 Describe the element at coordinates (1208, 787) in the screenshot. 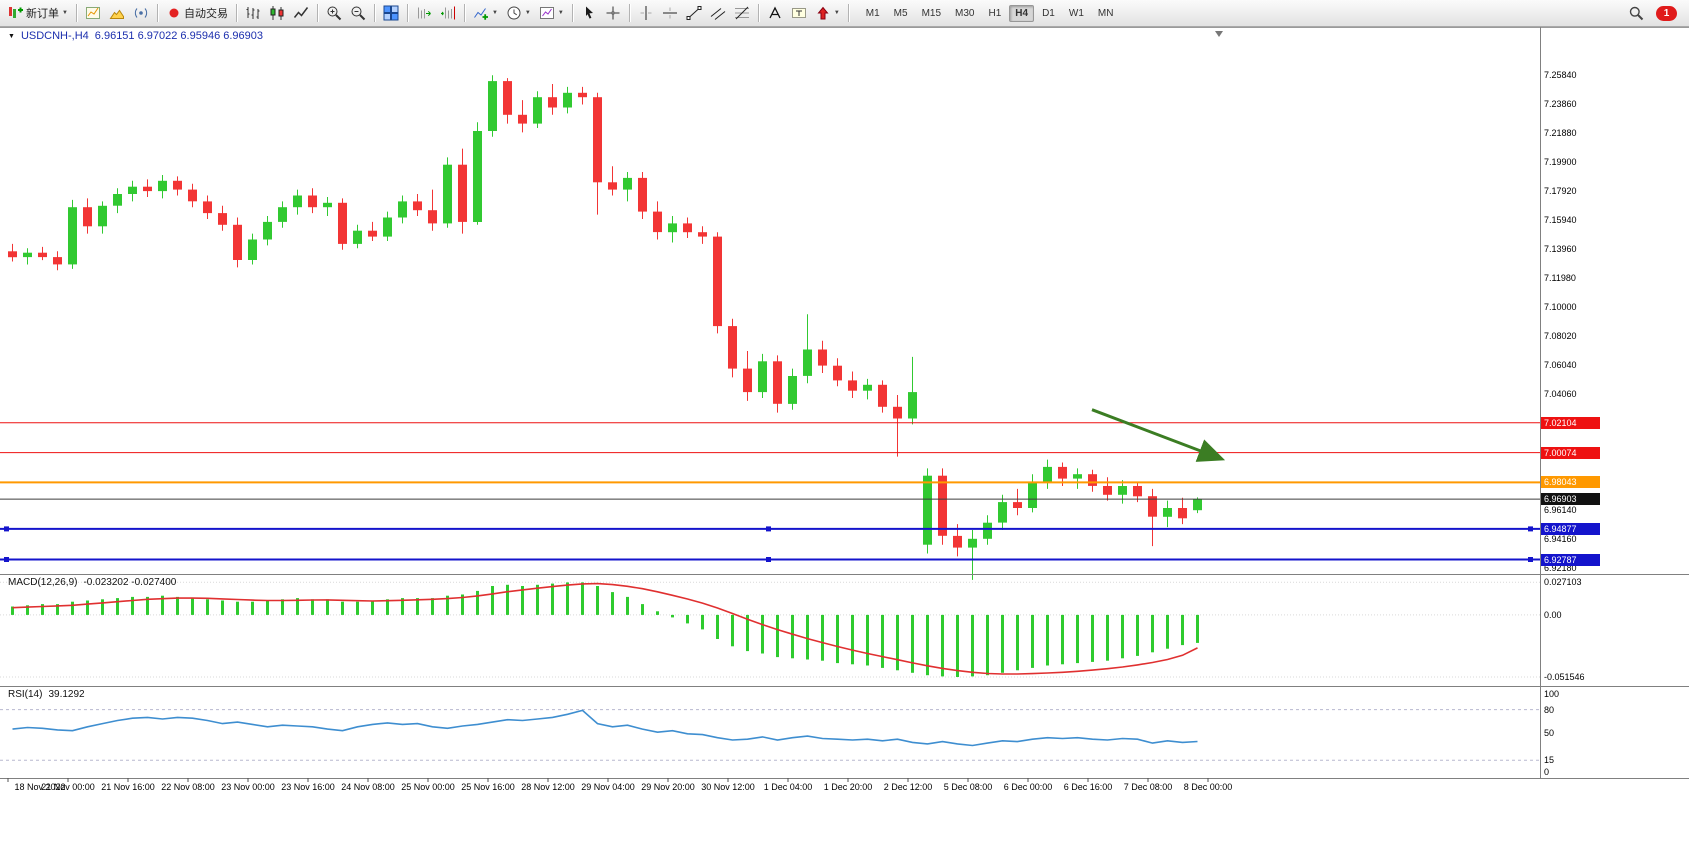

I see `time-axis-label: 8 Dec 00:00` at that location.